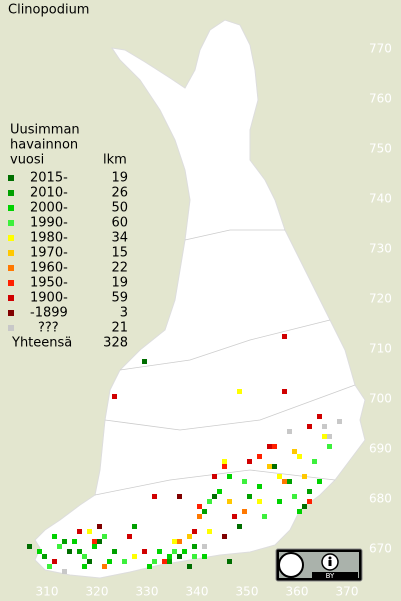 This screenshot has height=601, width=401. I want to click on y-tick-label: 770, so click(380, 49).